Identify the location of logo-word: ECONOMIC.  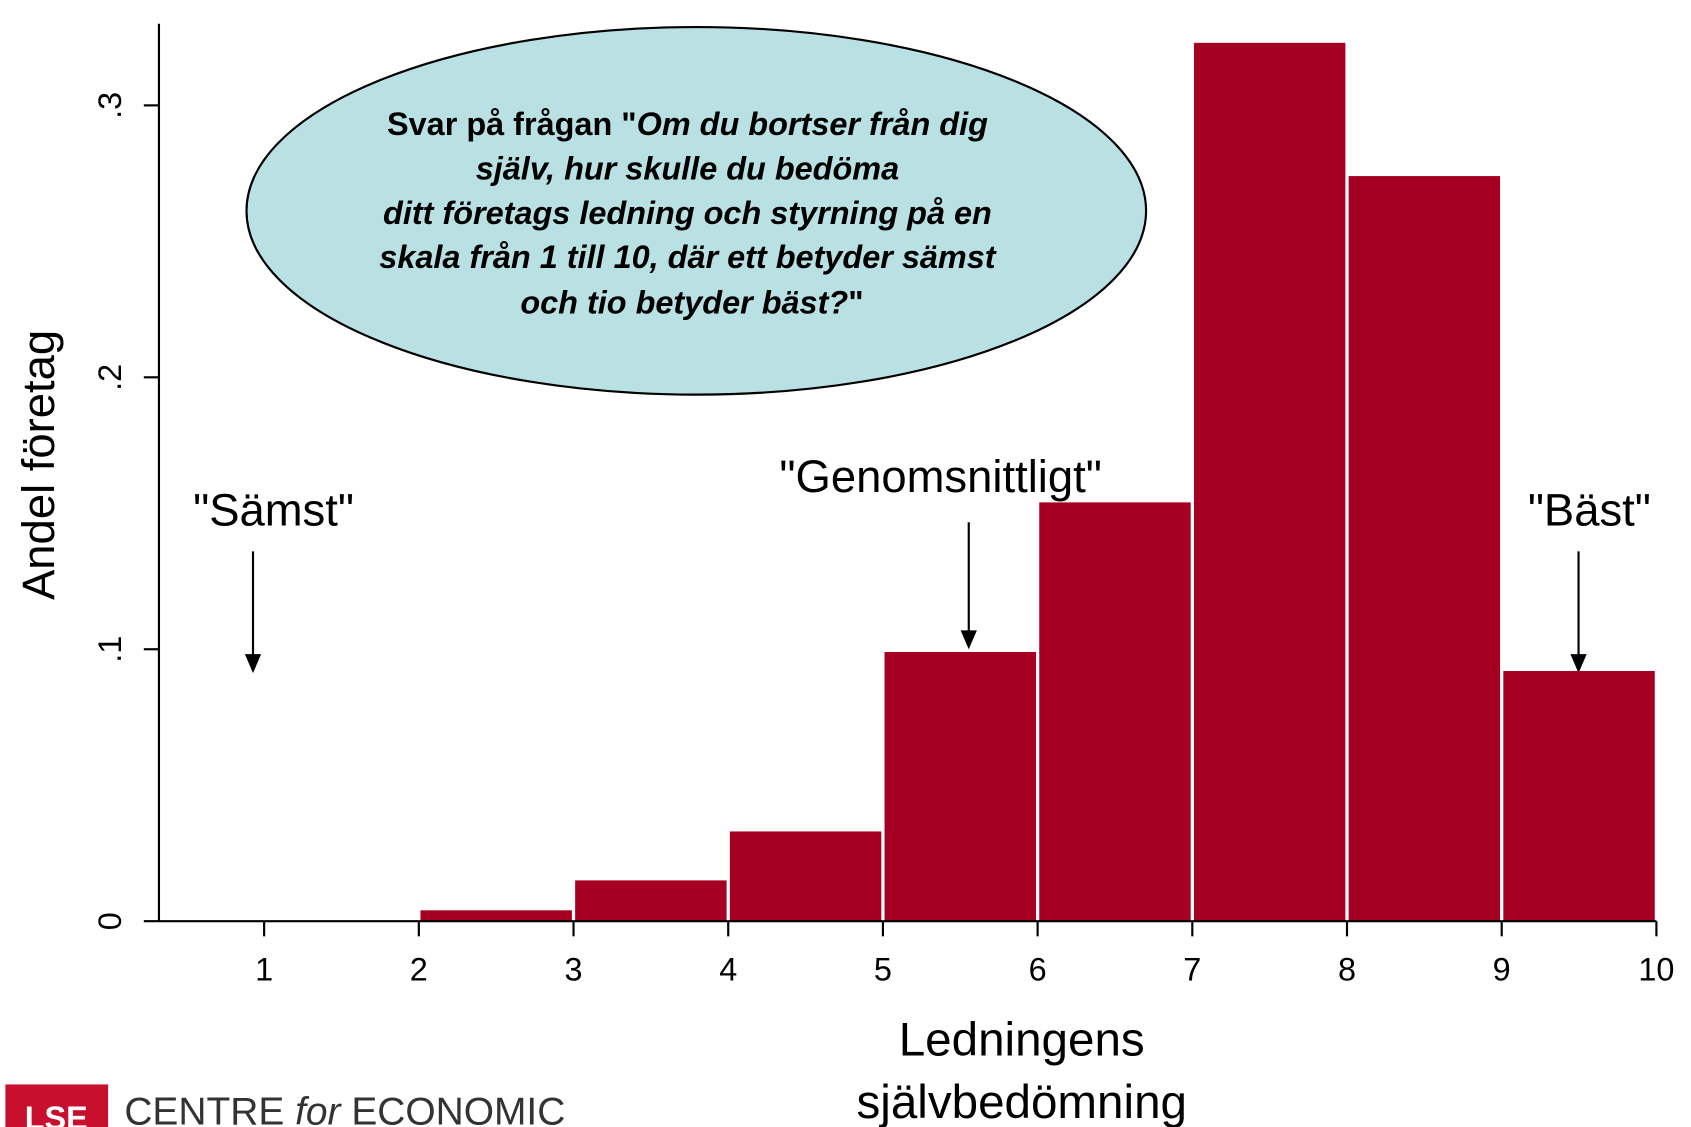
(453, 1108).